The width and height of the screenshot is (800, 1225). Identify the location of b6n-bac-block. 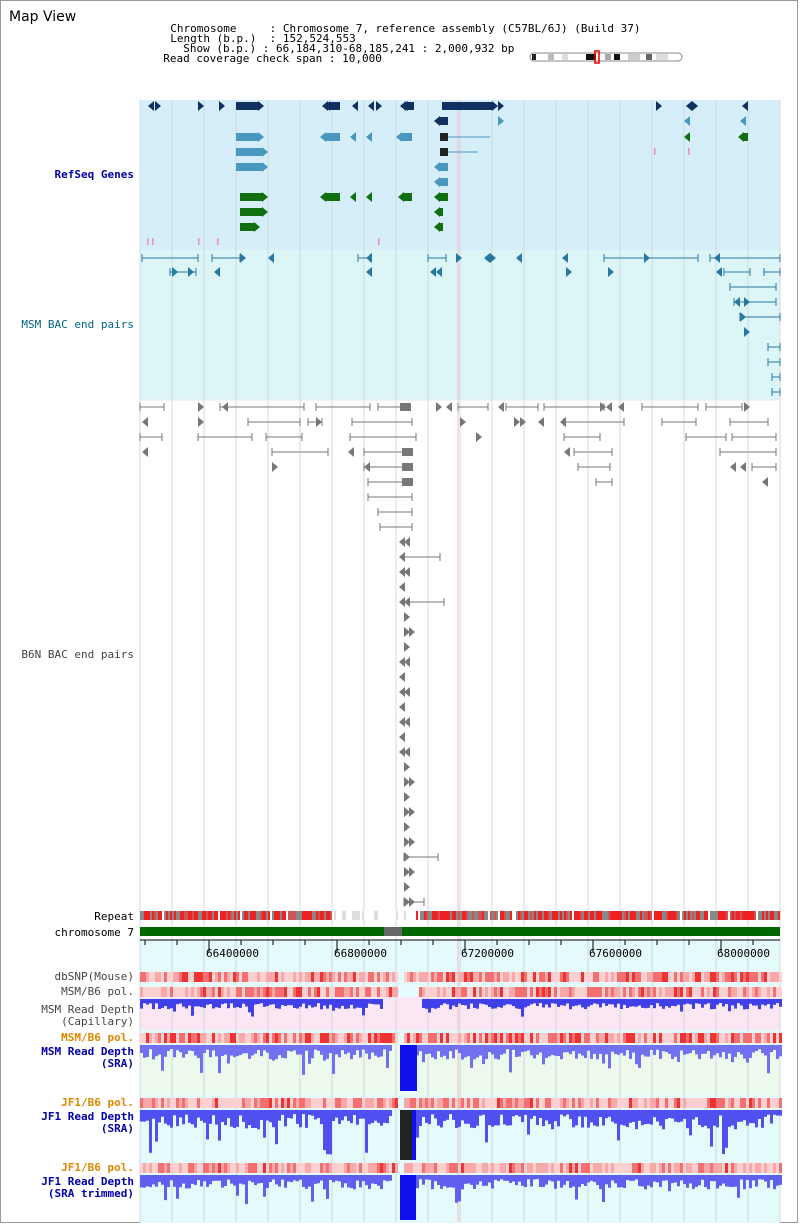
(407, 482).